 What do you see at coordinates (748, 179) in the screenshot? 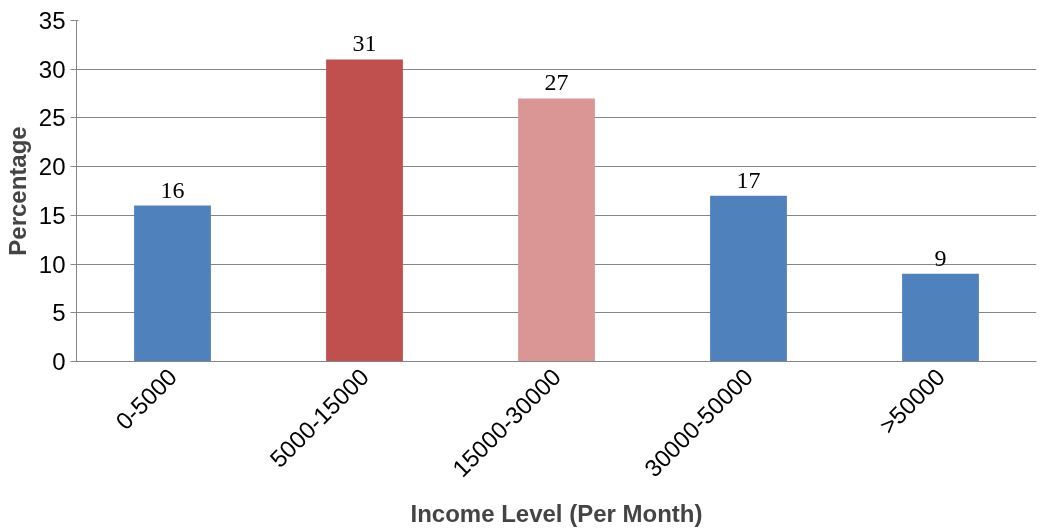
I see `data-label: 17` at bounding box center [748, 179].